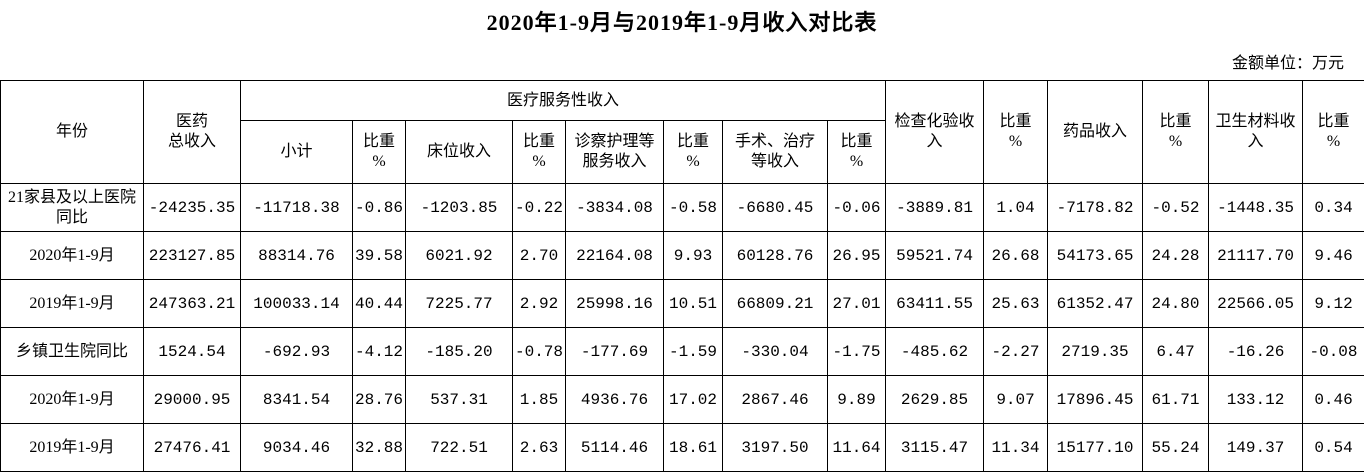  What do you see at coordinates (192, 351) in the screenshot?
I see `value-cell: 1524.54` at bounding box center [192, 351].